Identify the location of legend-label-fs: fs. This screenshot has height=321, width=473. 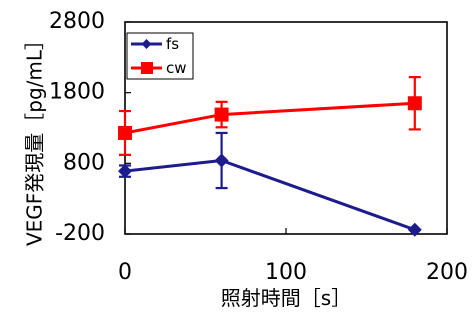
(172, 44).